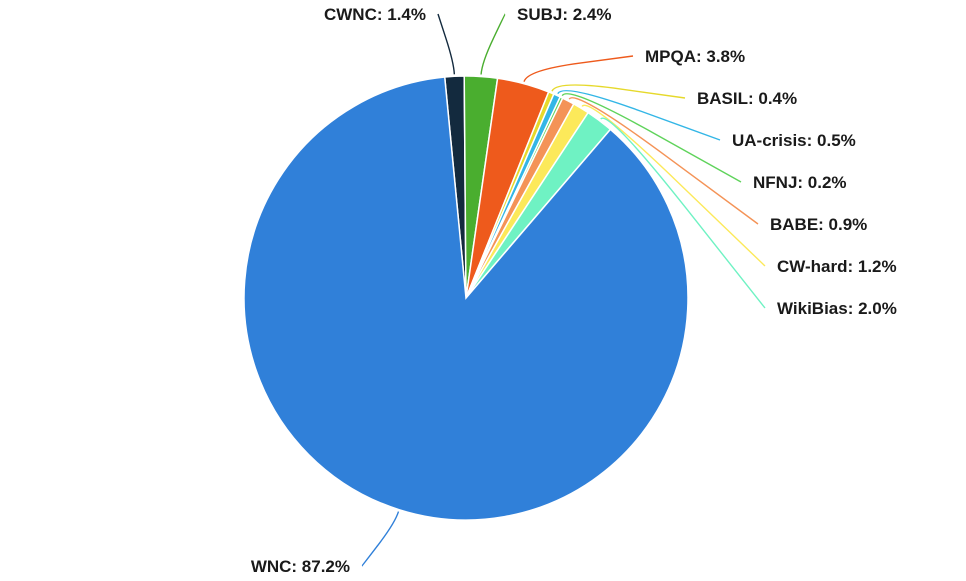 Image resolution: width=966 pixels, height=581 pixels. I want to click on slice-label-wikibias: WikiBias: 2.0%, so click(837, 308).